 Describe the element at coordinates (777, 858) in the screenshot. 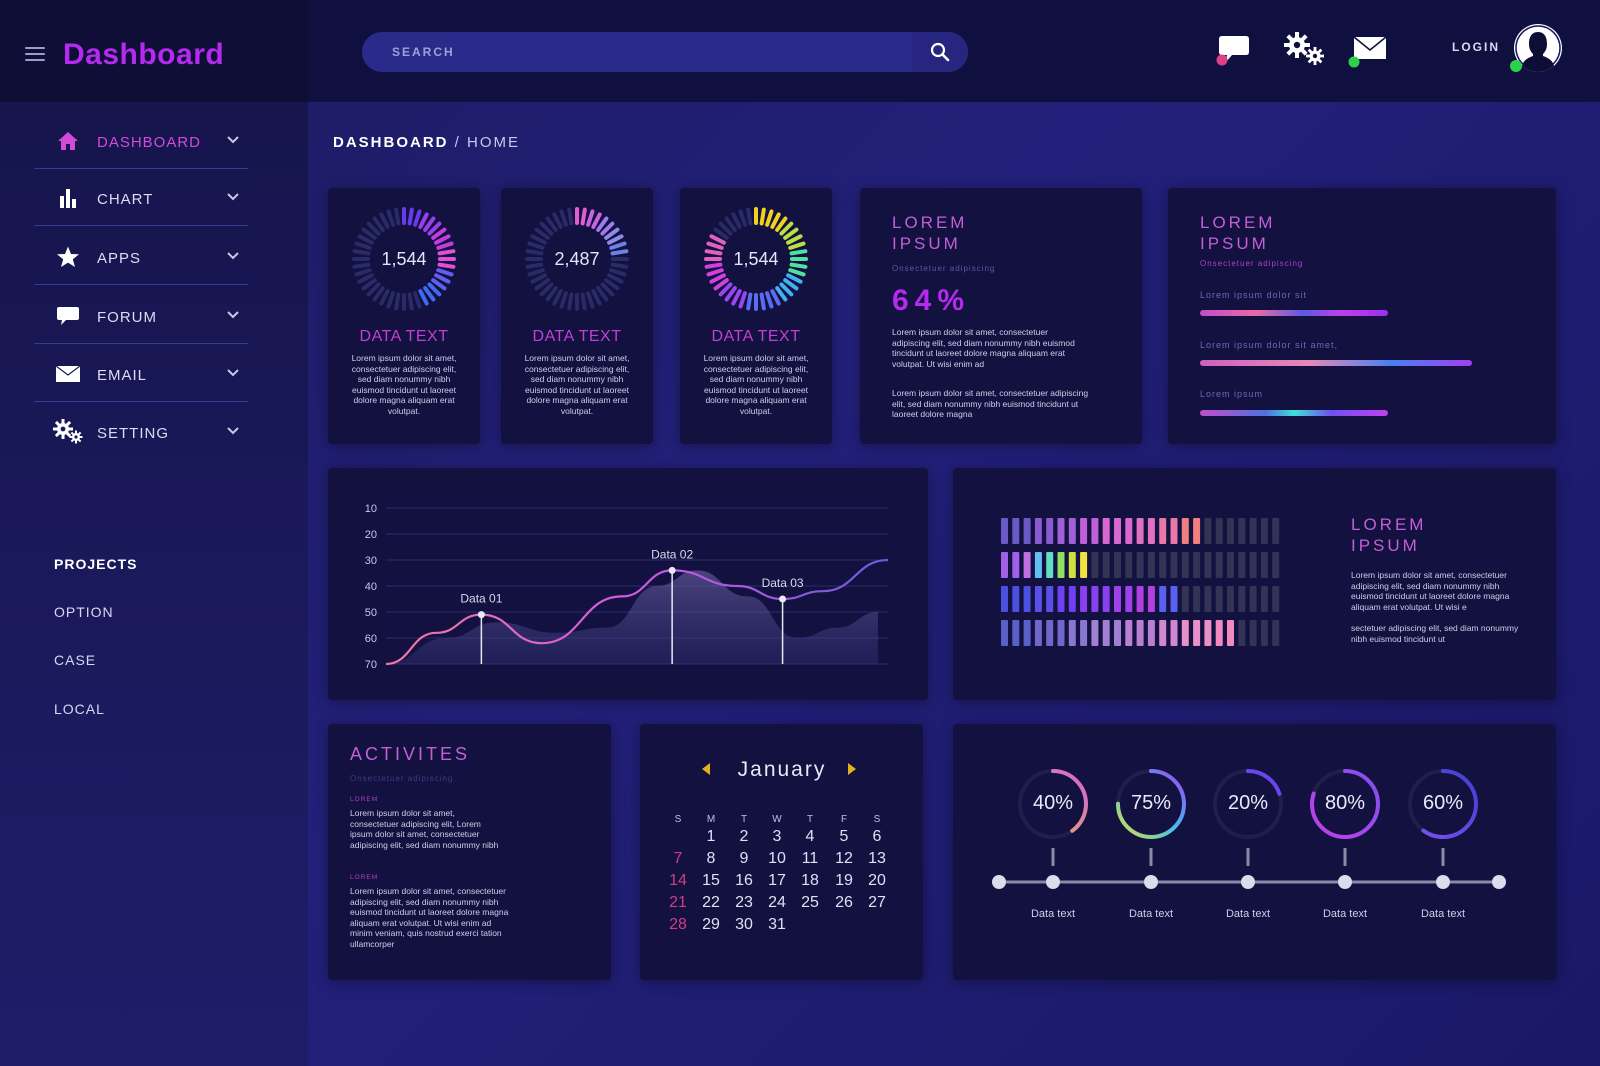

I see `calendar-day: 10` at that location.